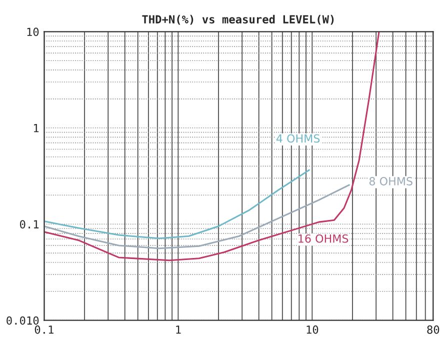  What do you see at coordinates (298, 138) in the screenshot?
I see `text: 4 OHMS` at bounding box center [298, 138].